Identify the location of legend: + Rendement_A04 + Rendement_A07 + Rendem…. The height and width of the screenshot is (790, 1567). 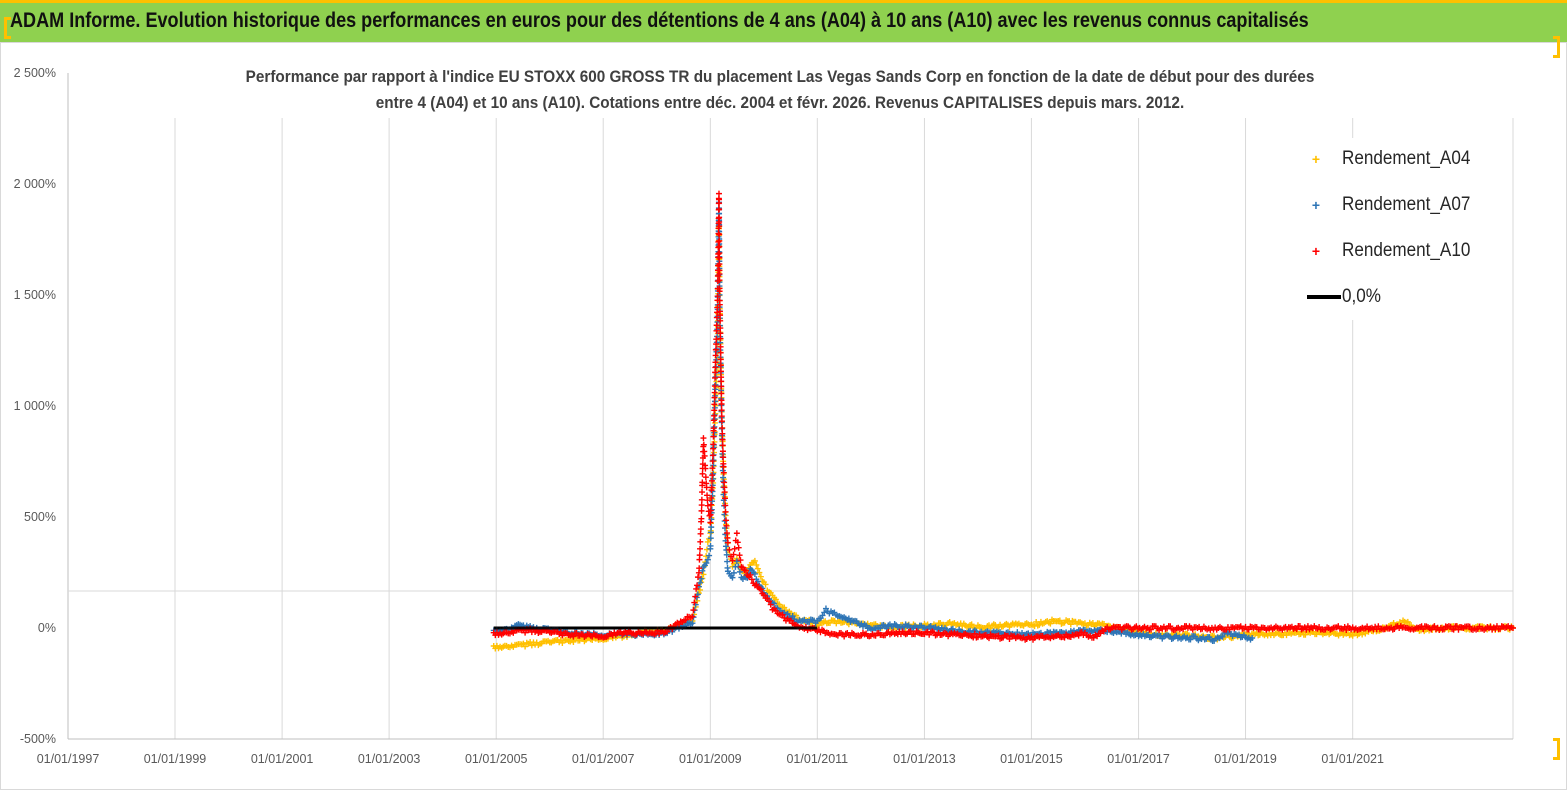
(1399, 229).